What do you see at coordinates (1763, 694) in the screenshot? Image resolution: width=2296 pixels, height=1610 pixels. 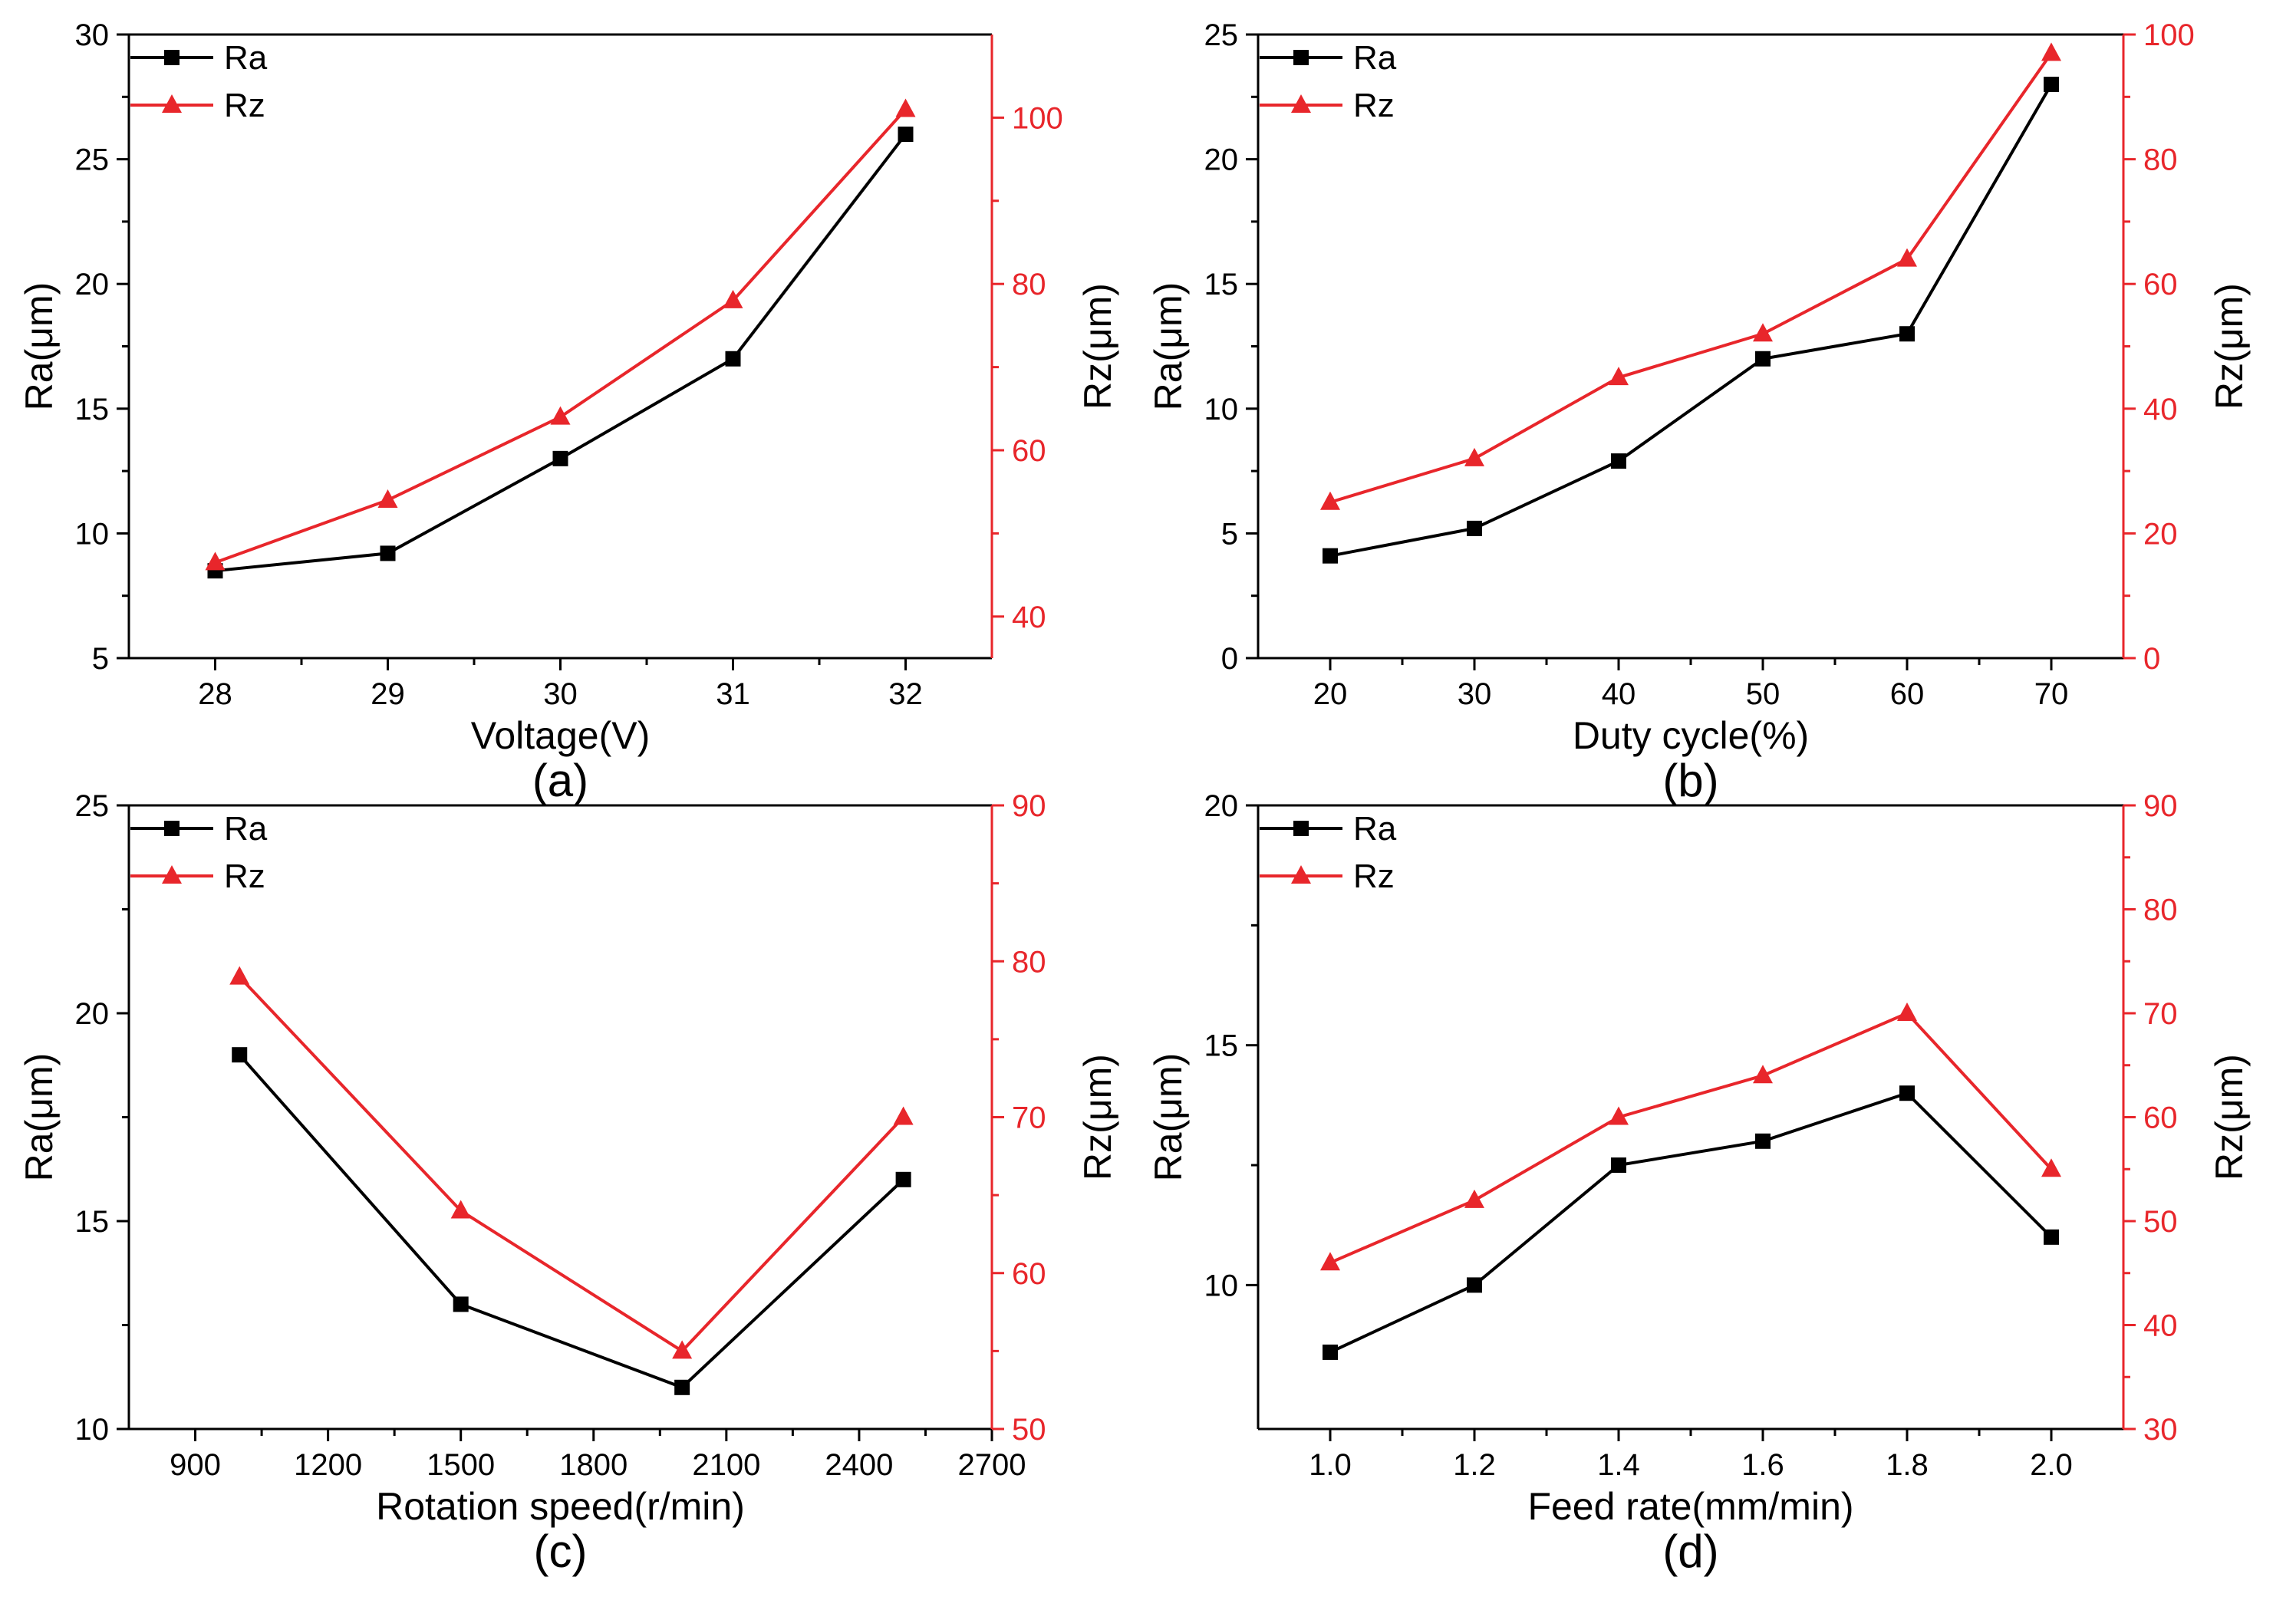 I see `x-tick-label: 50` at bounding box center [1763, 694].